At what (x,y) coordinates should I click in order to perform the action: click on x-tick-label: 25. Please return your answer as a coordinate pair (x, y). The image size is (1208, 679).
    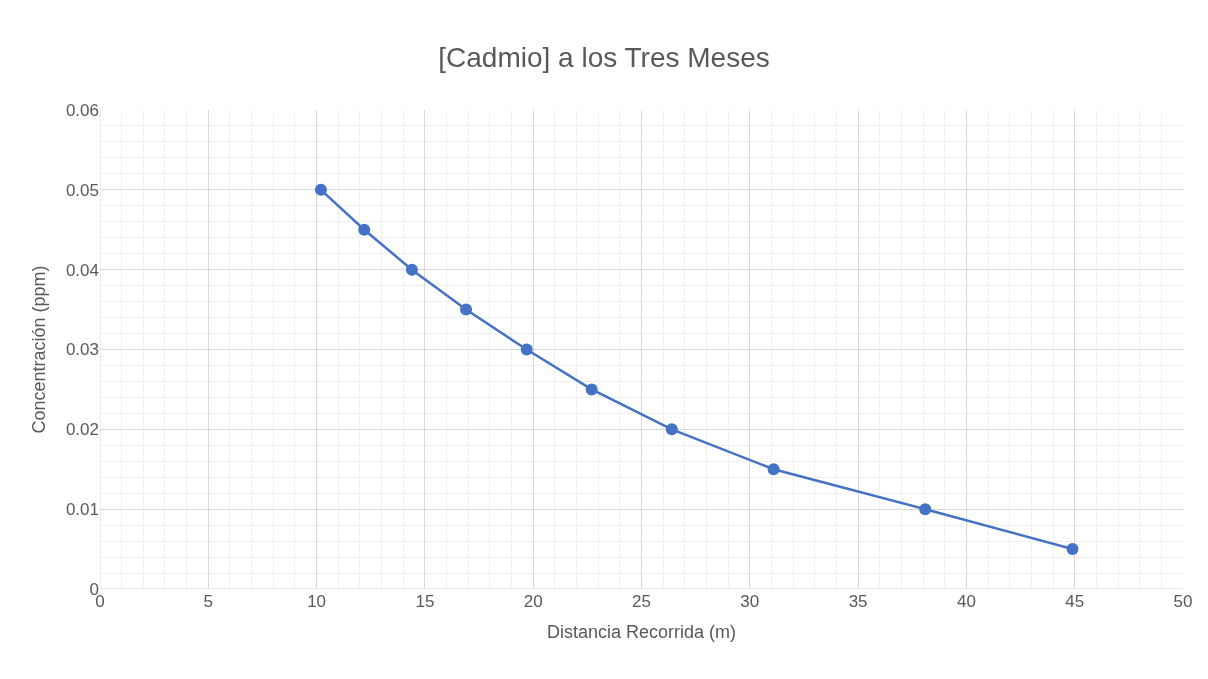
    Looking at the image, I should click on (641, 601).